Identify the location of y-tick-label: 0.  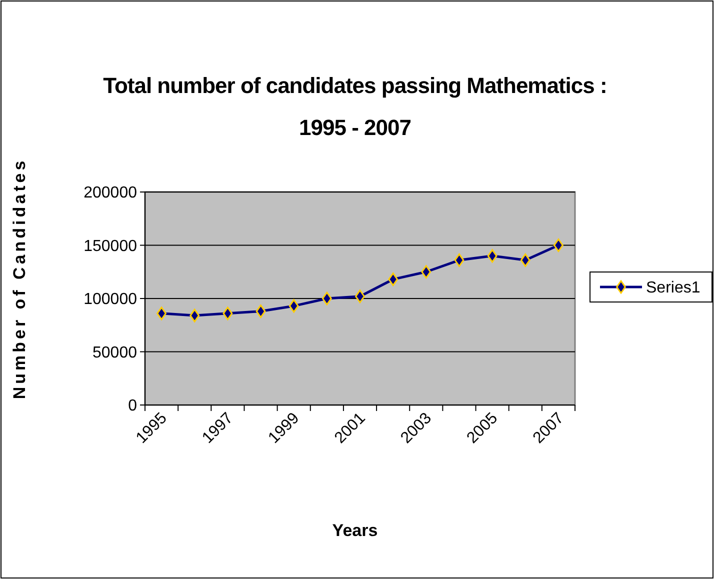
(133, 406).